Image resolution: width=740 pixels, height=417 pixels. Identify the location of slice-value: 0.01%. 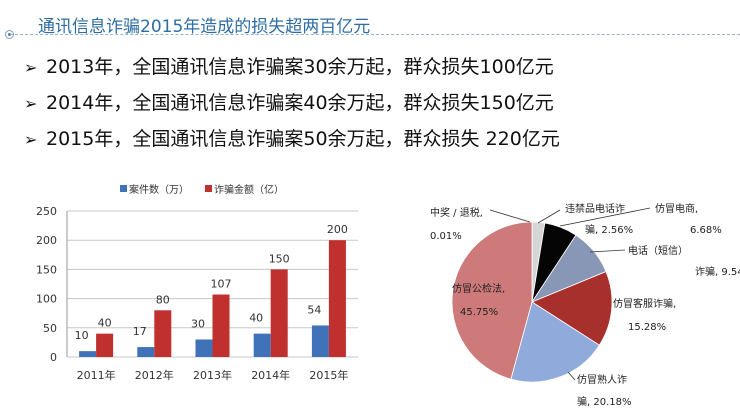
(446, 236).